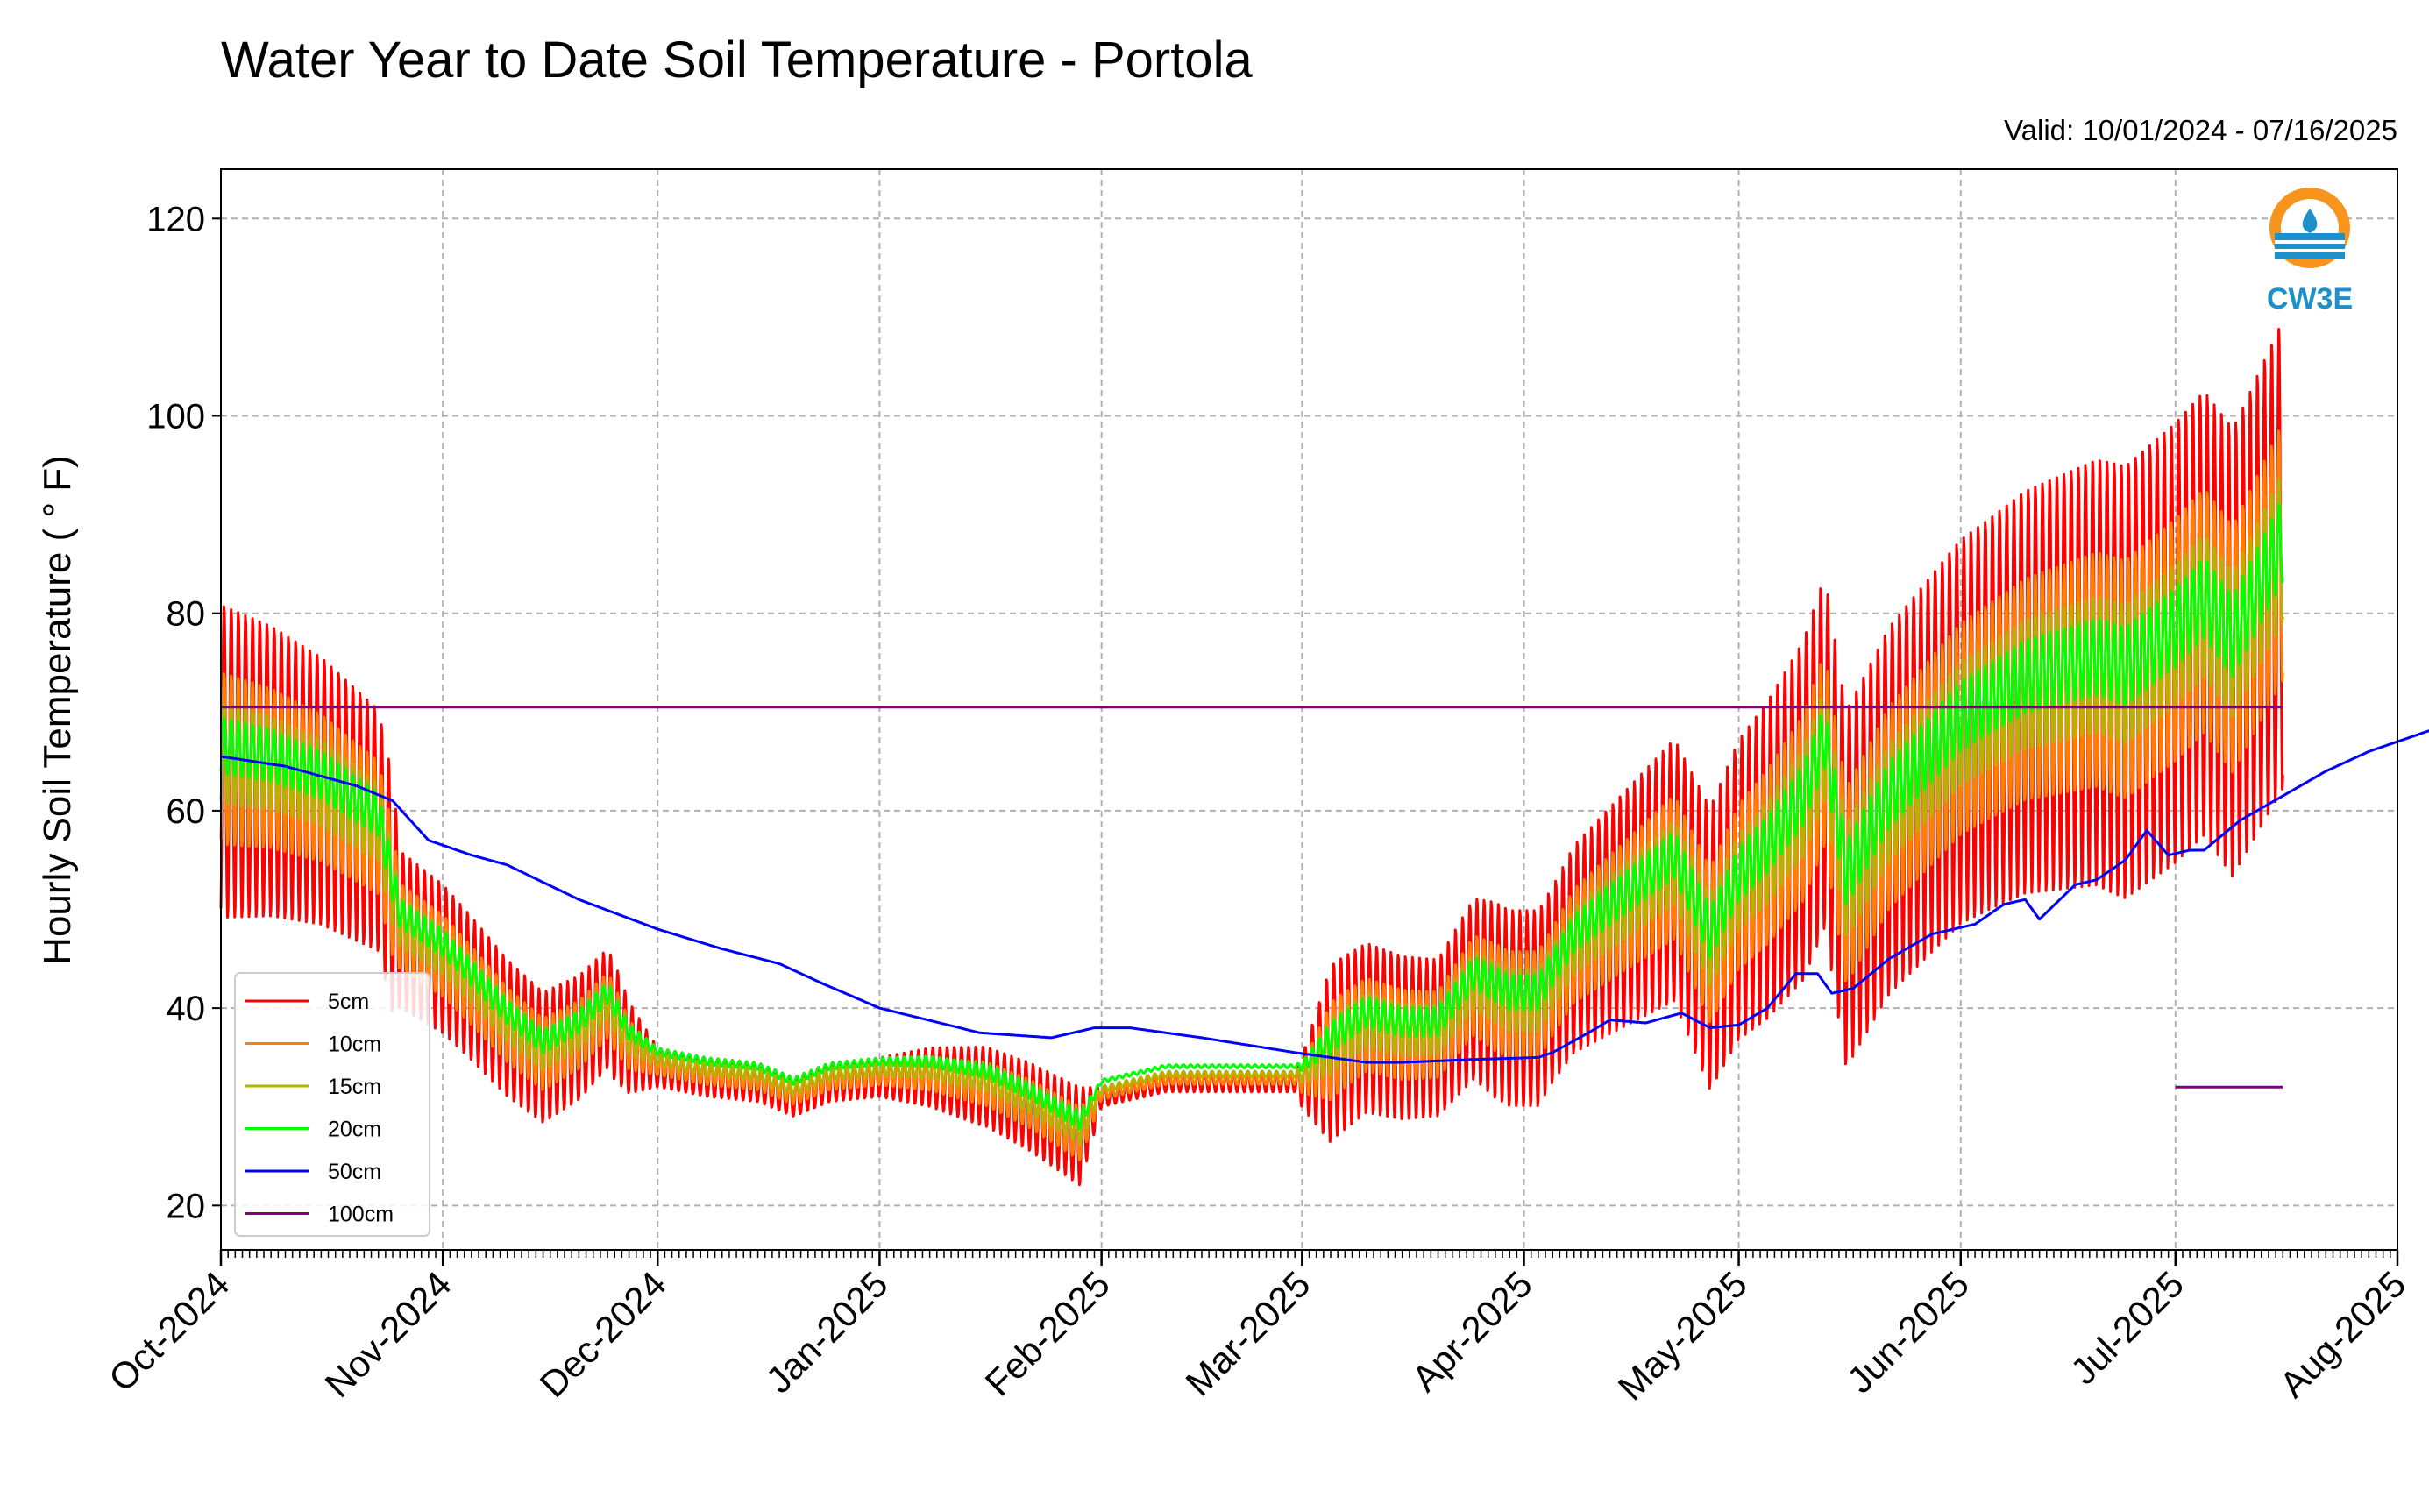  What do you see at coordinates (1048, 1333) in the screenshot?
I see `x-tick-label: Feb-2025` at bounding box center [1048, 1333].